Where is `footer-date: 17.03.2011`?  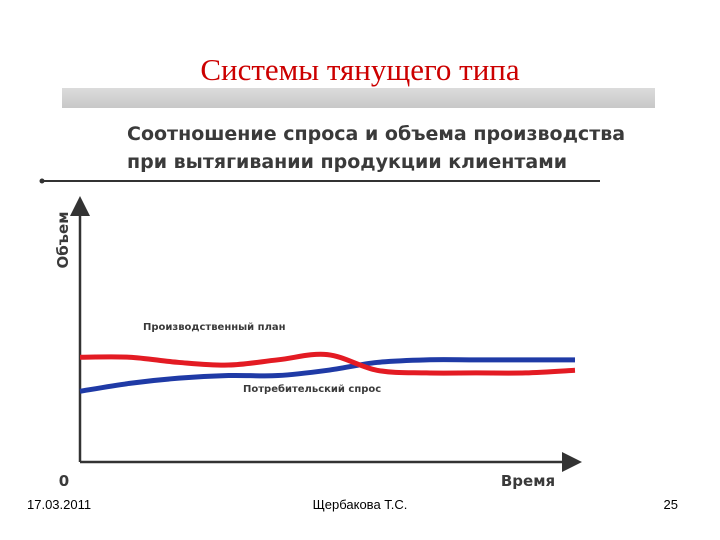
footer-date: 17.03.2011 is located at coordinates (59, 504).